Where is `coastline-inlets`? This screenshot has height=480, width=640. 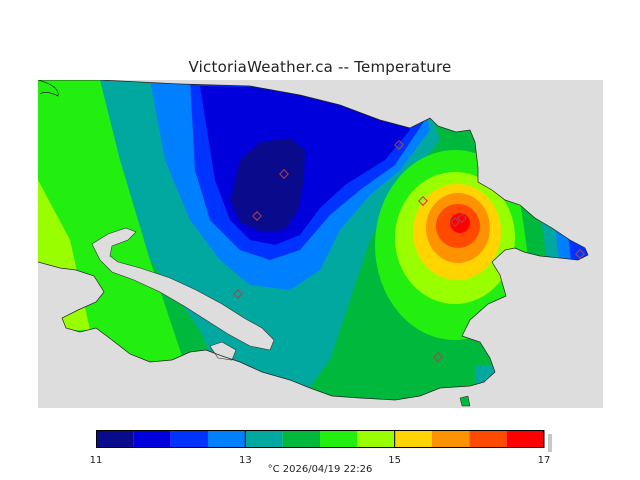
coastline-inlets is located at coordinates (183, 294).